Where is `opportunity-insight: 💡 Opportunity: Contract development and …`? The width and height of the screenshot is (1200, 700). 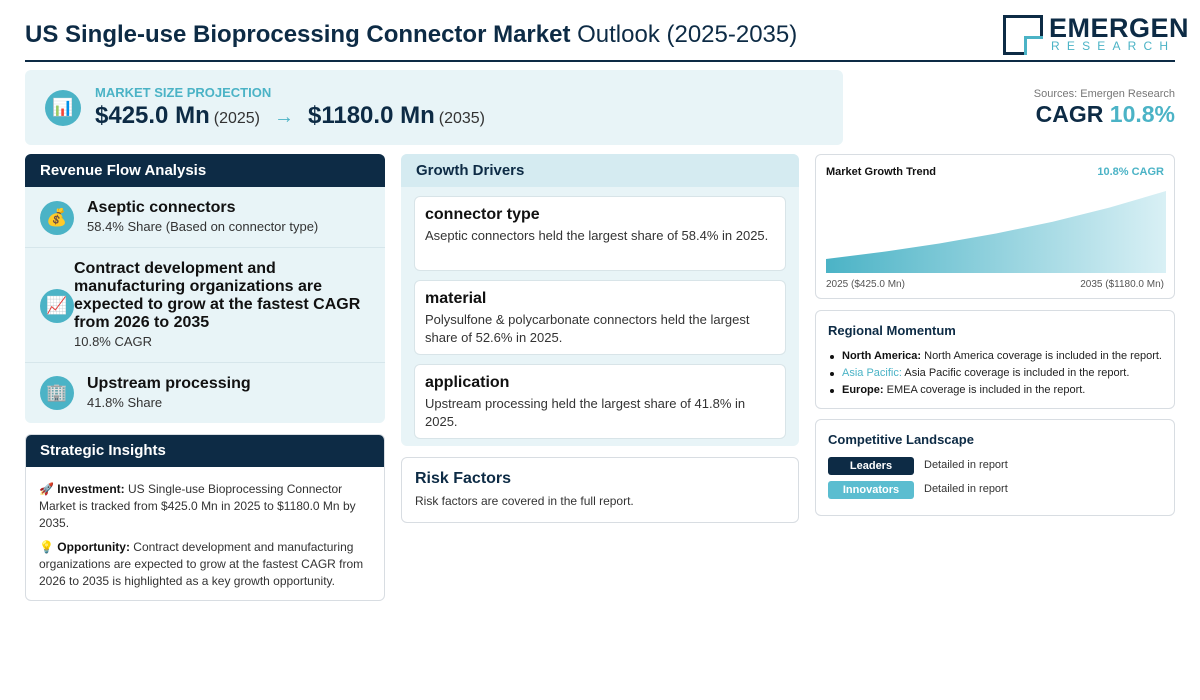
opportunity-insight: 💡 Opportunity: Contract development and … is located at coordinates (204, 564).